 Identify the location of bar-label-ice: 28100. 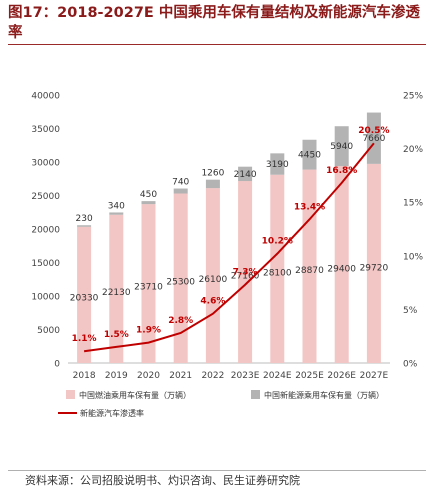
(277, 274).